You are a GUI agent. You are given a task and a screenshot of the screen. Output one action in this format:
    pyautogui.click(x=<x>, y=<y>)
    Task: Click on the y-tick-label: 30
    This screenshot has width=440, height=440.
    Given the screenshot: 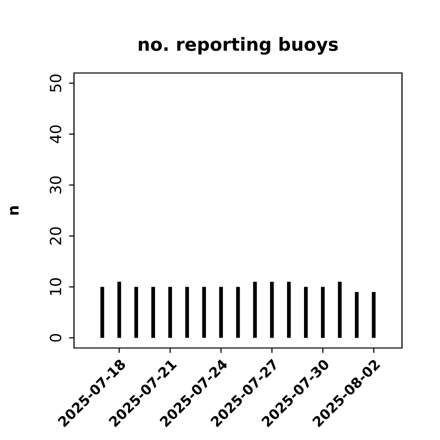 What is the action you would take?
    pyautogui.click(x=56, y=185)
    